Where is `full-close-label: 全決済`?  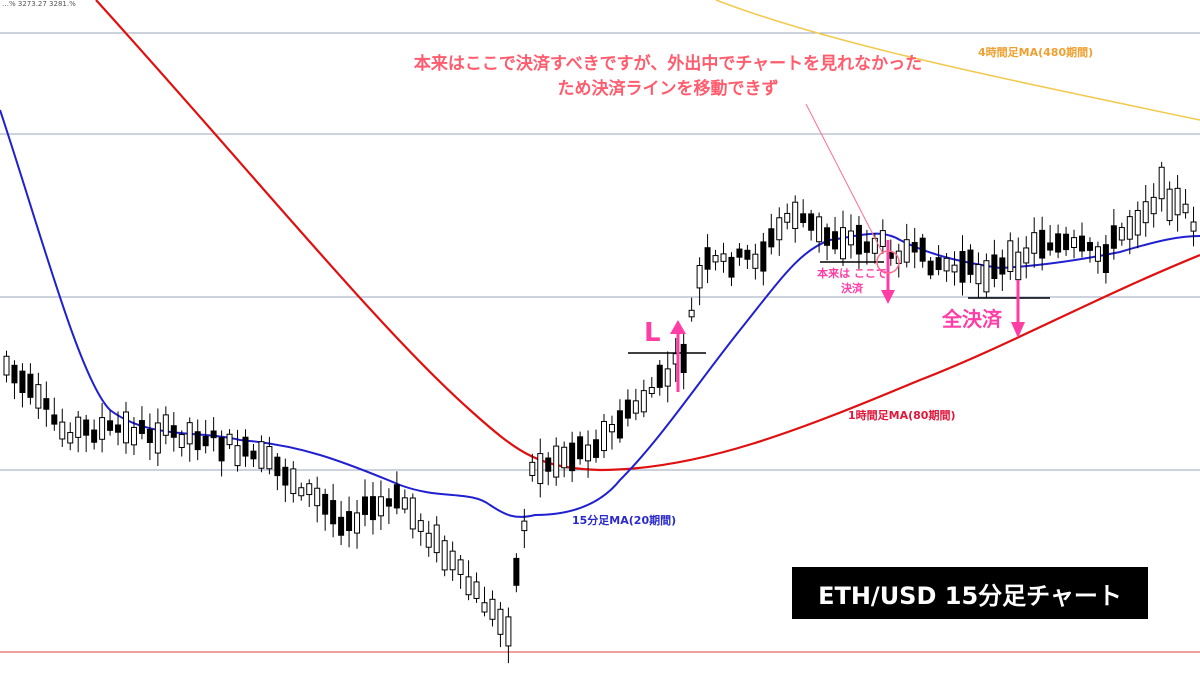 full-close-label: 全決済 is located at coordinates (972, 319).